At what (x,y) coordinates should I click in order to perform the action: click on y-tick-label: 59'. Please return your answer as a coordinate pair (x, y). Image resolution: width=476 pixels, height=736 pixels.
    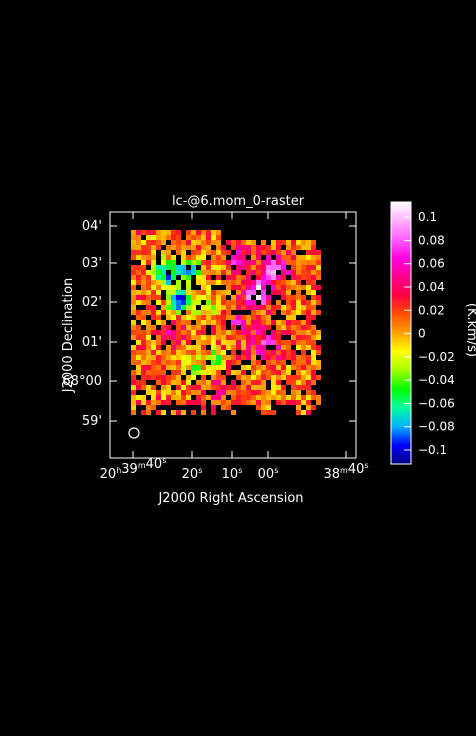
    Looking at the image, I should click on (92, 421).